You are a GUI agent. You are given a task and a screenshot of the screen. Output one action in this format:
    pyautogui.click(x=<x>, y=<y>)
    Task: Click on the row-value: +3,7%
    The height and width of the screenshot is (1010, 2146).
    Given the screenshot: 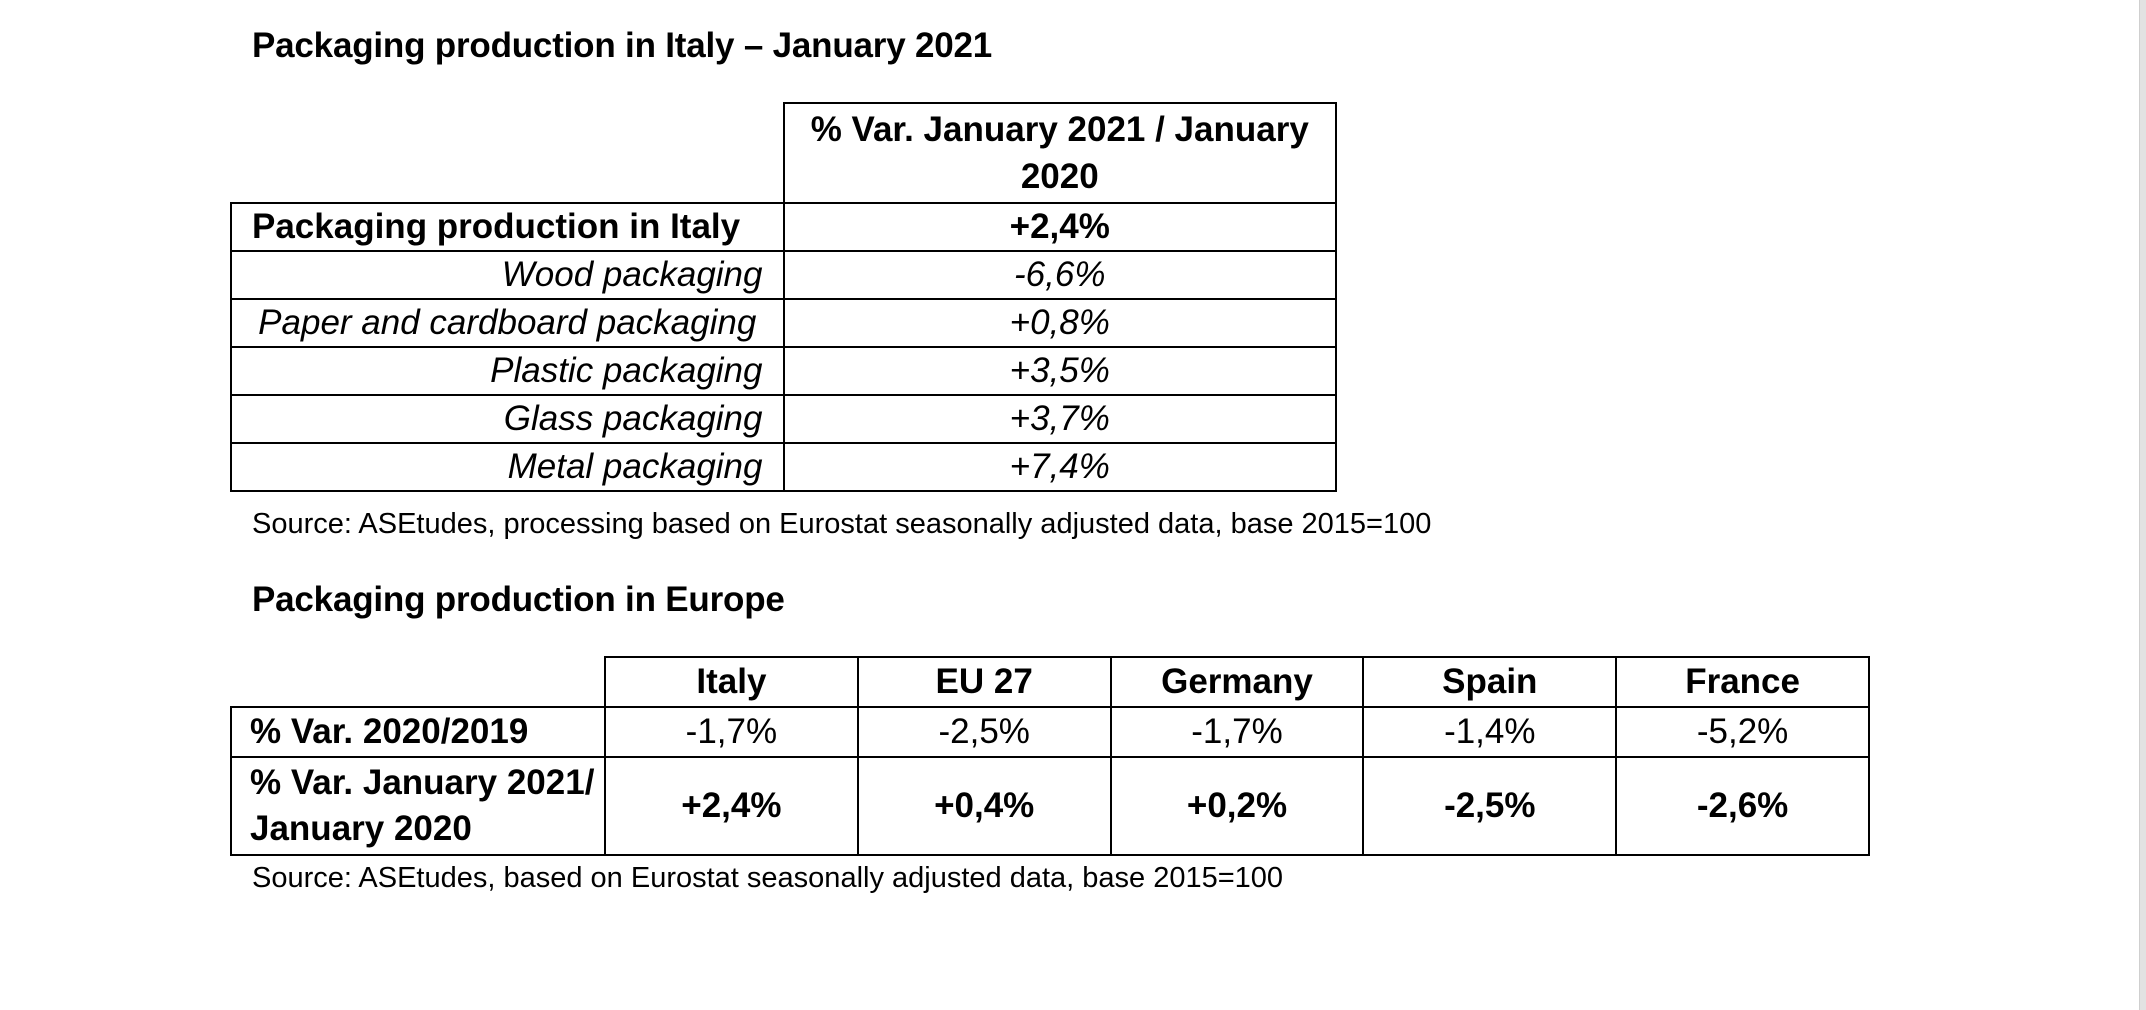 What is the action you would take?
    pyautogui.click(x=1059, y=419)
    